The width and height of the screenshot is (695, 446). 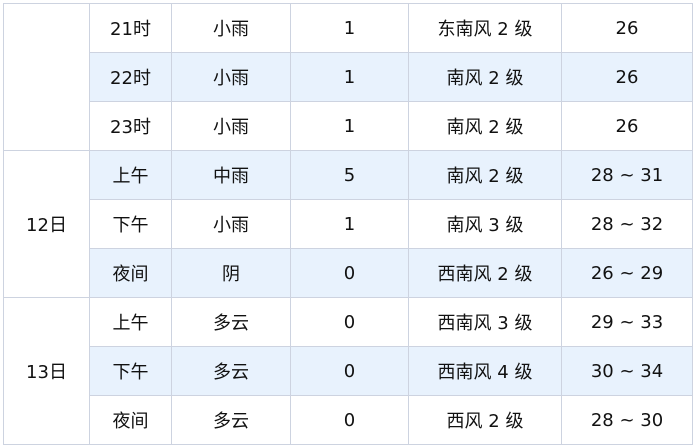 I want to click on table-row: 下午 多云 0 西南风 4 级 30 ~ 34, so click(x=348, y=371).